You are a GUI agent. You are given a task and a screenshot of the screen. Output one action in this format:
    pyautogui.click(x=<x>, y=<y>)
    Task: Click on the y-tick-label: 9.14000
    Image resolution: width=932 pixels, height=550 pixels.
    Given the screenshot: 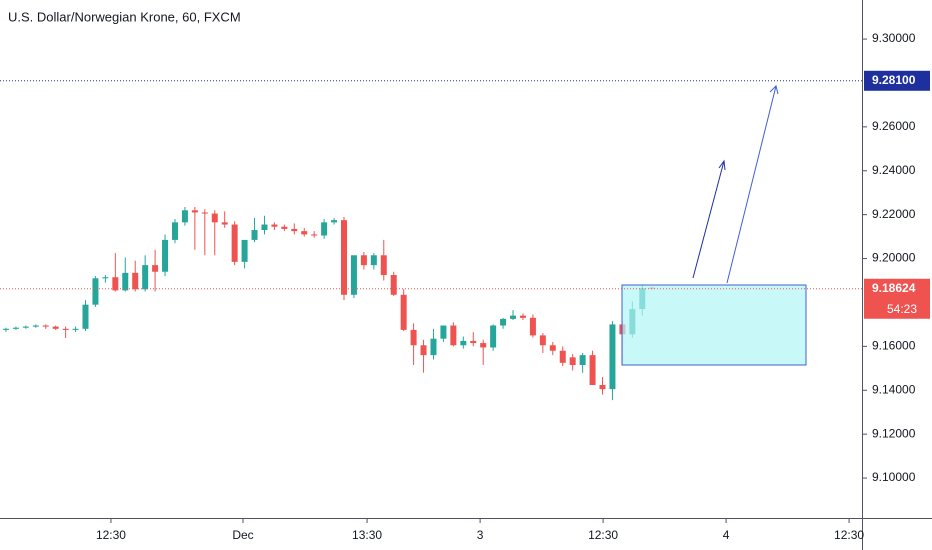 What is the action you would take?
    pyautogui.click(x=894, y=389)
    